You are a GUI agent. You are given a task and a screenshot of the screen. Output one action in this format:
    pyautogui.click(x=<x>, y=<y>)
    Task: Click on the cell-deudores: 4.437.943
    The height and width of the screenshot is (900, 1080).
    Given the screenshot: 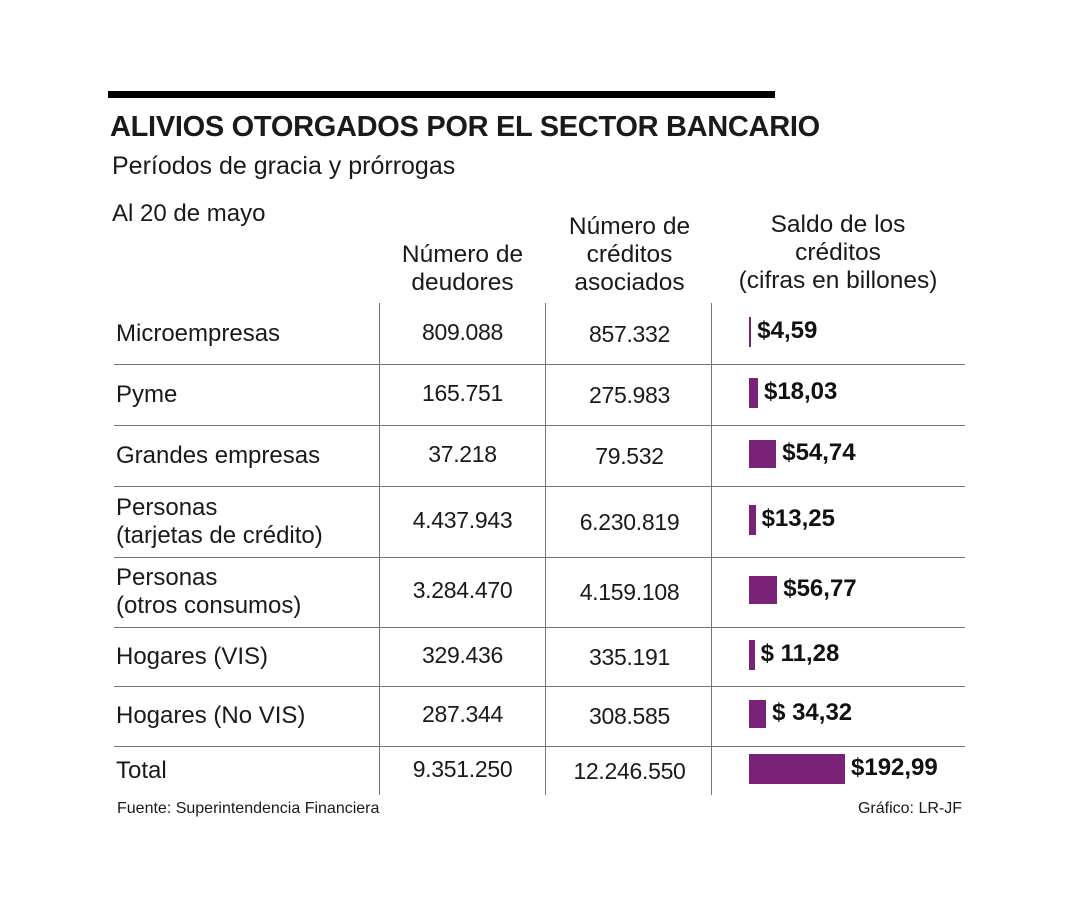 What is the action you would take?
    pyautogui.click(x=462, y=519)
    